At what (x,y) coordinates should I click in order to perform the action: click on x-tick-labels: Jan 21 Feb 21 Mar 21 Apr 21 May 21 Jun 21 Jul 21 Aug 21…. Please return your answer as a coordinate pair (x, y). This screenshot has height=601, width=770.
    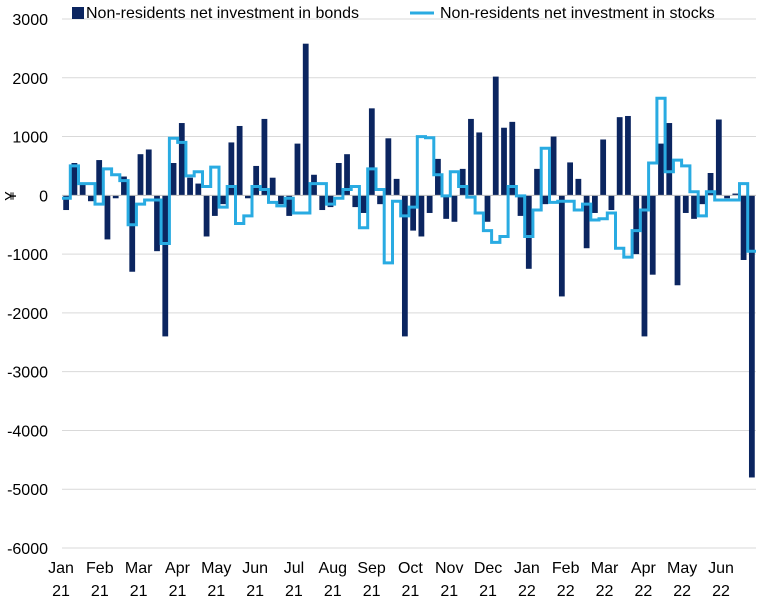
    Looking at the image, I should click on (391, 580).